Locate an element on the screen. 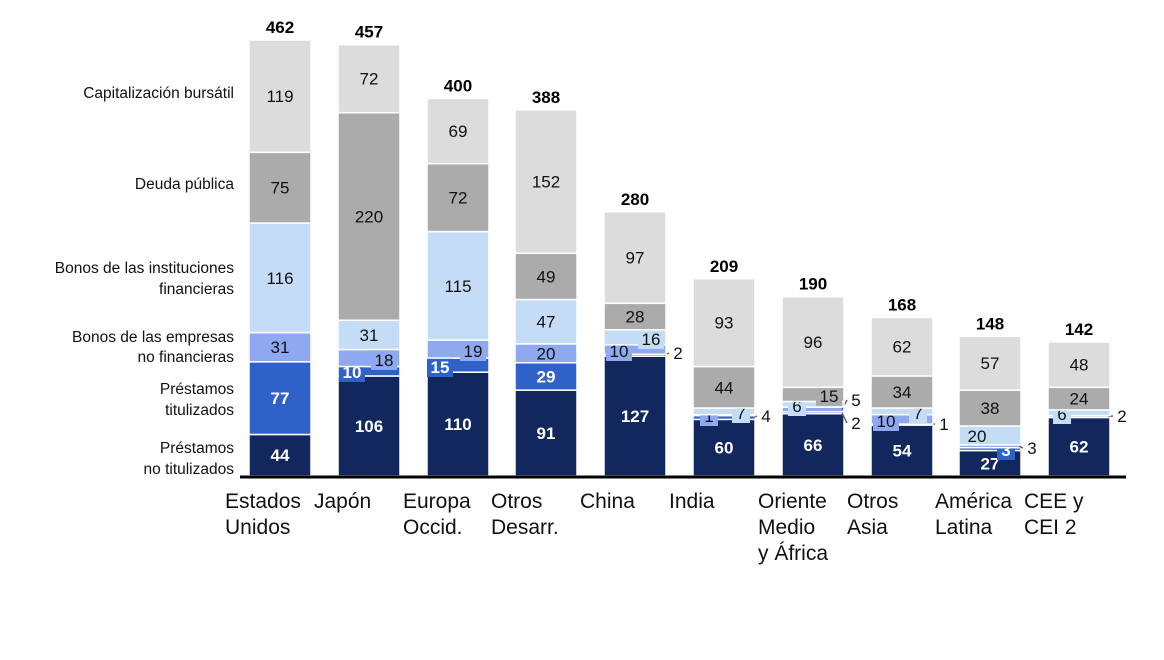 The height and width of the screenshot is (660, 1164). total-label: 142 is located at coordinates (1079, 329).